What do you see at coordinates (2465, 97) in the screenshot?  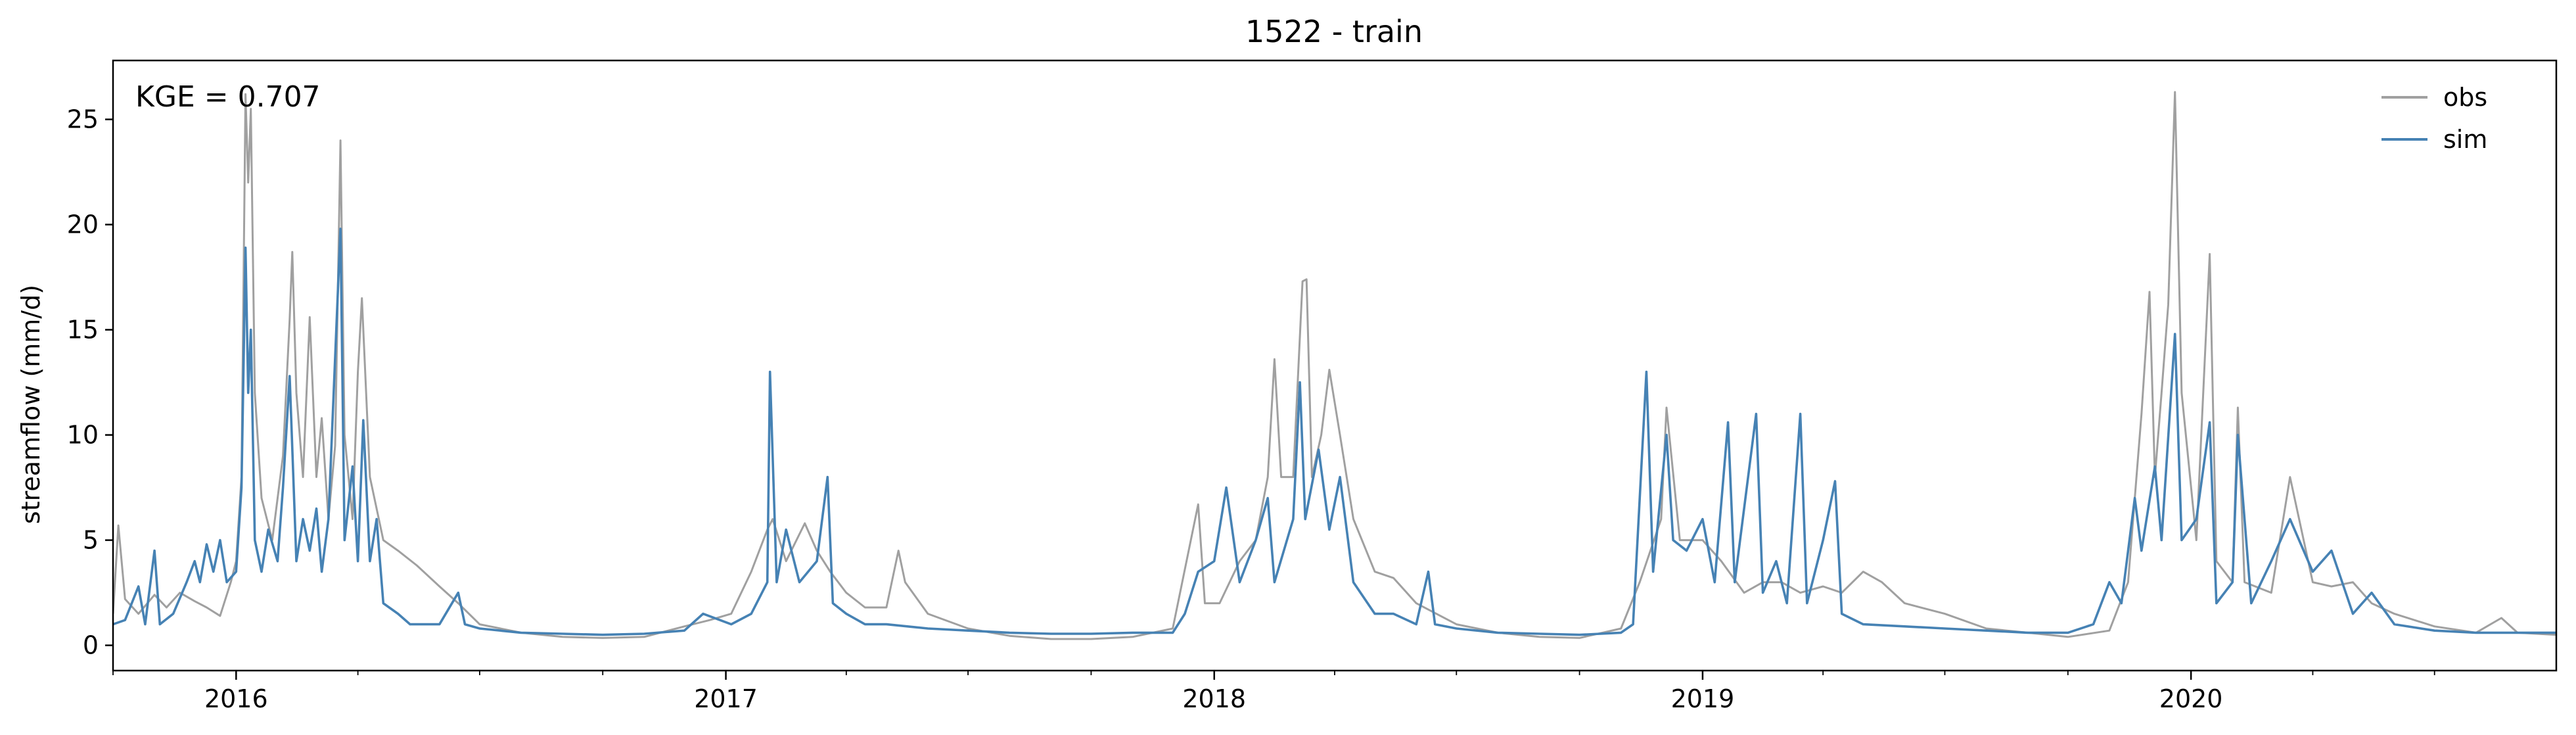 I see `legend-obs-label: obs` at bounding box center [2465, 97].